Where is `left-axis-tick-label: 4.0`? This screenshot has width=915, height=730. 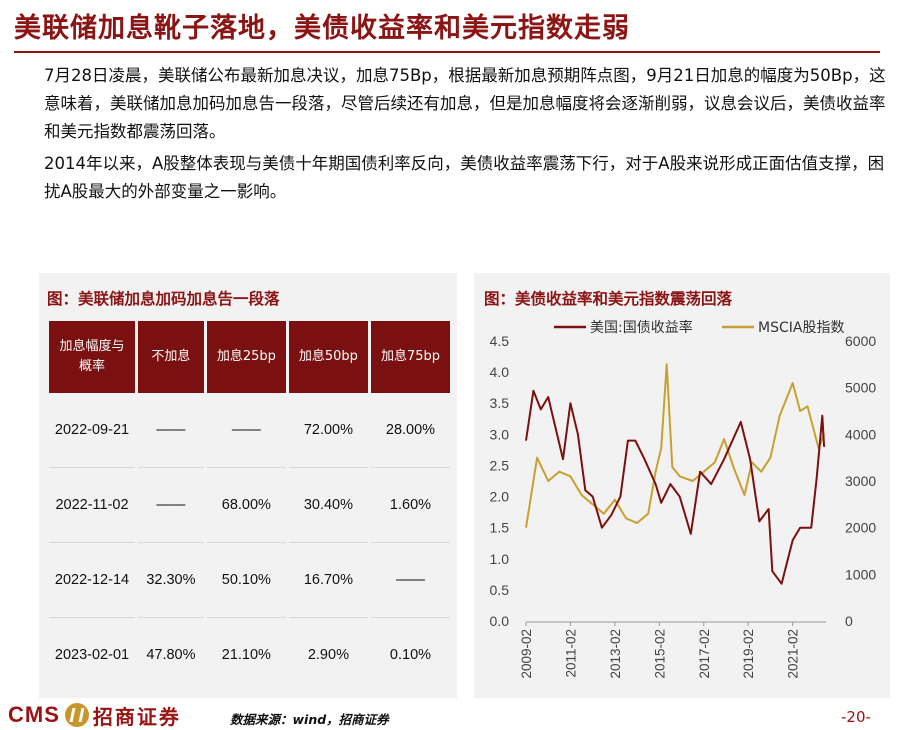 left-axis-tick-label: 4.0 is located at coordinates (500, 372).